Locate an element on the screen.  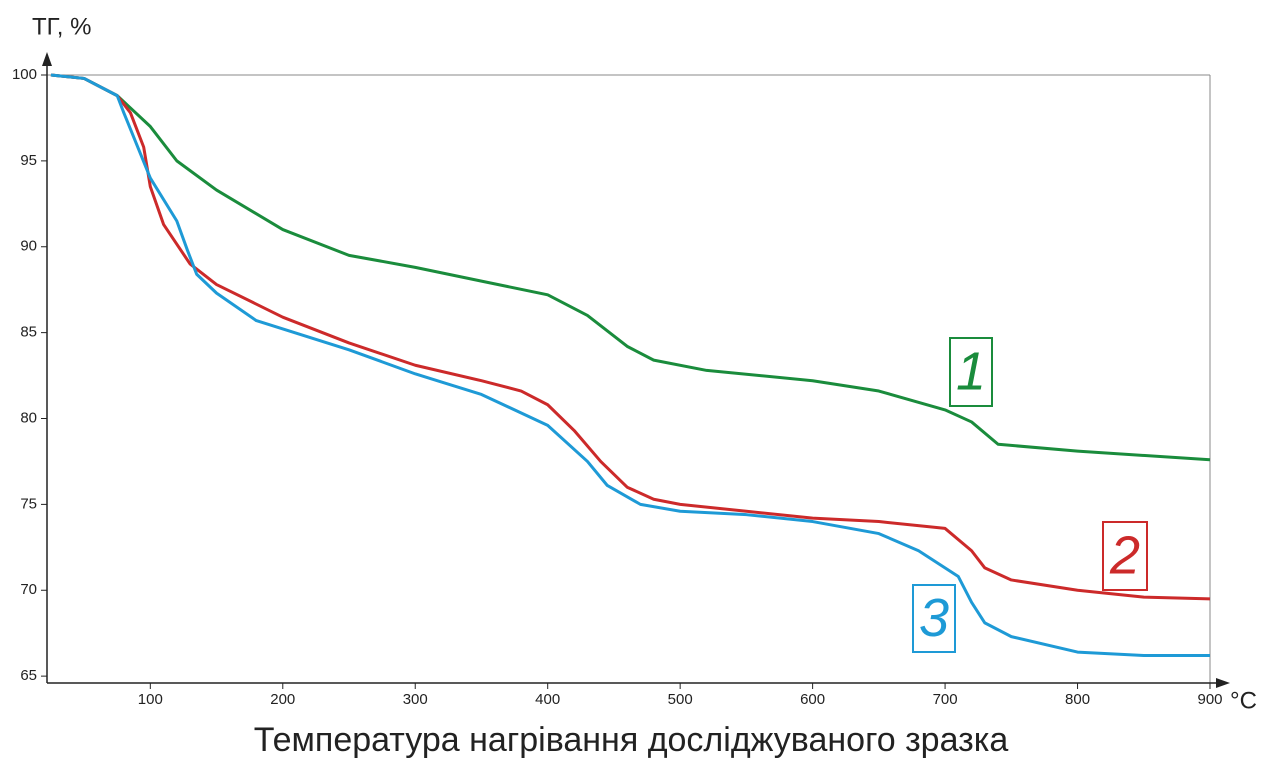
y-axis-label: ТГ, % is located at coordinates (61, 26).